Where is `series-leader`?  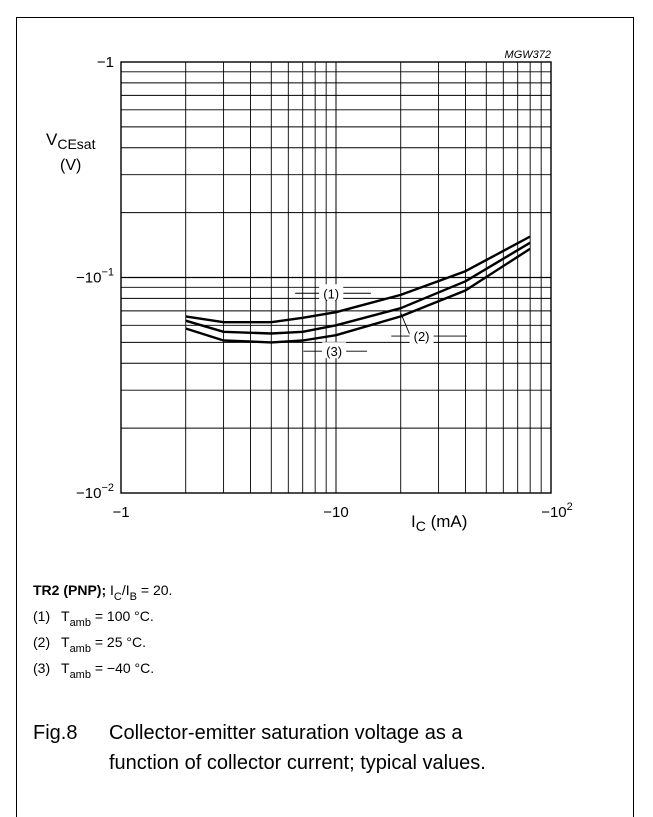 series-leader is located at coordinates (405, 323).